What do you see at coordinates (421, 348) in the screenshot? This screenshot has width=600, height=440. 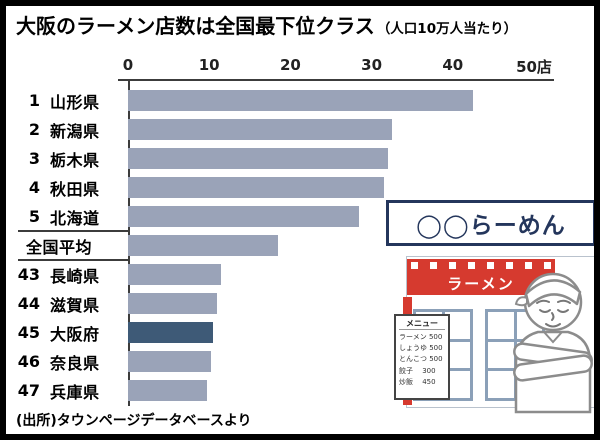 I see `menu-item: しょうゆ 500` at bounding box center [421, 348].